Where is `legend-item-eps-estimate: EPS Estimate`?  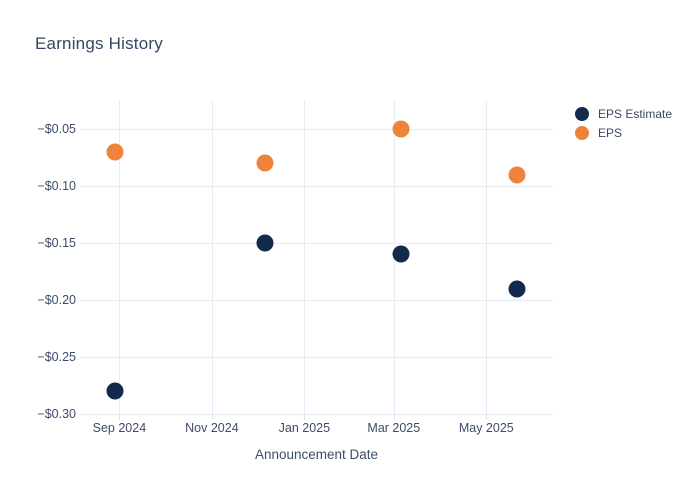
legend-item-eps-estimate: EPS Estimate is located at coordinates (623, 113).